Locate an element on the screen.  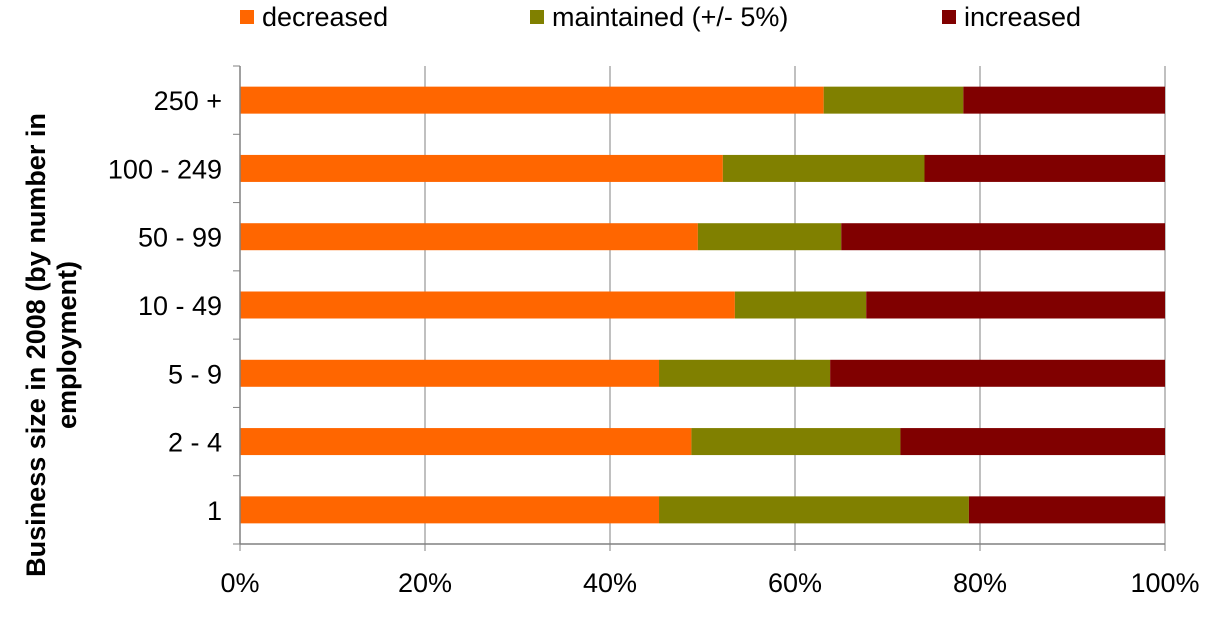
y-tick-label: 1 is located at coordinates (214, 511).